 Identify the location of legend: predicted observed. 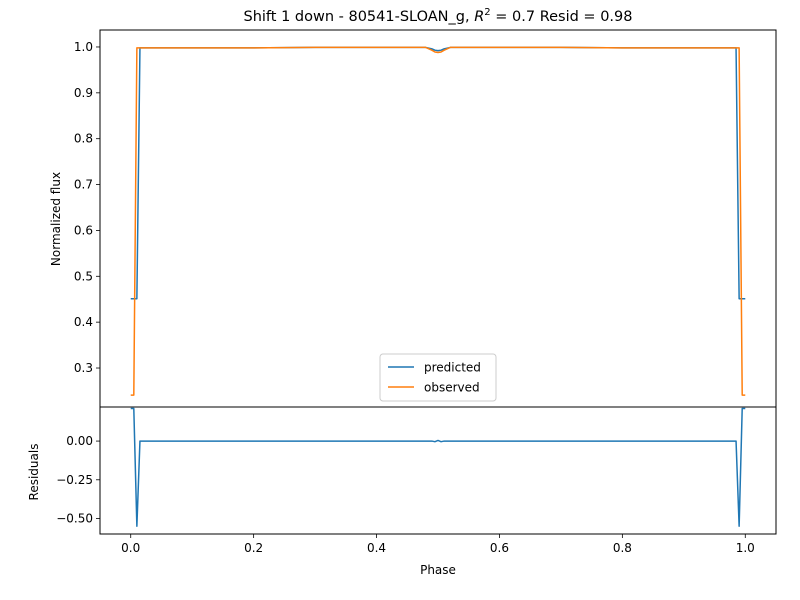
(438, 377).